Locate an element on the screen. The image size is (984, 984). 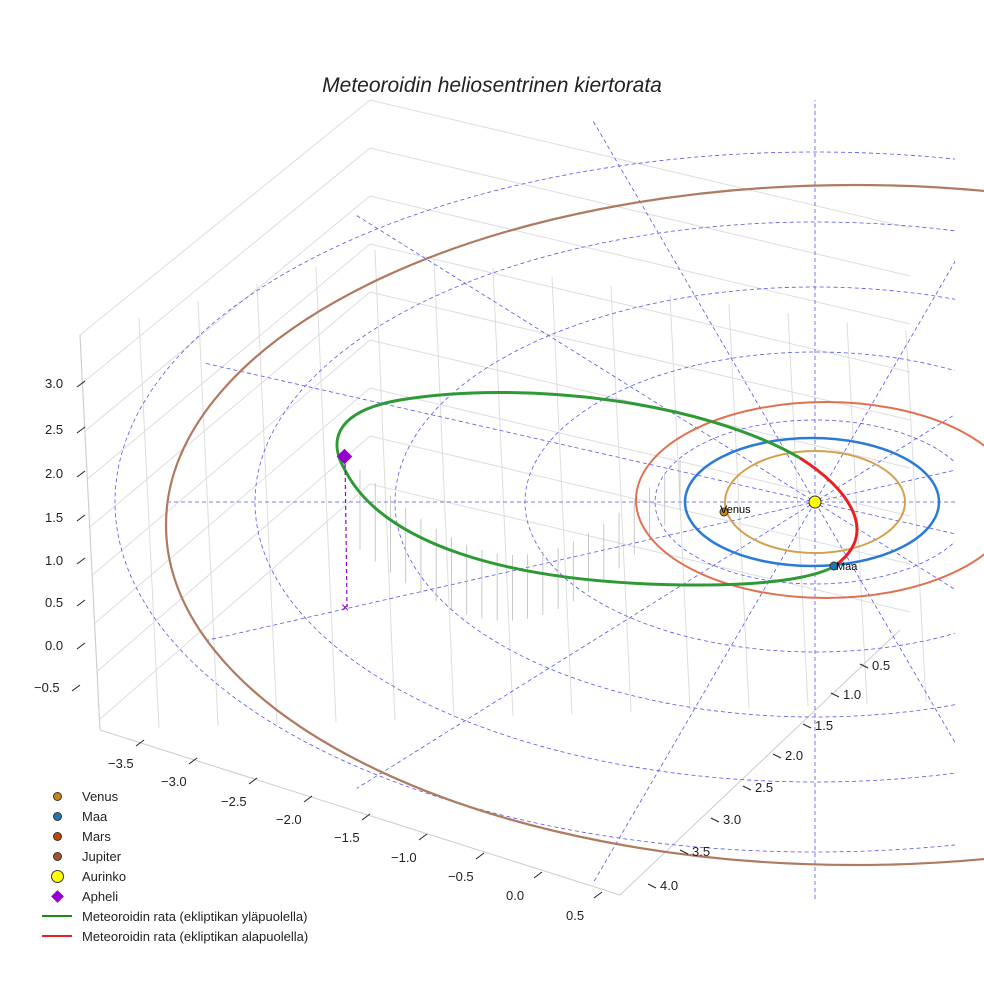
legend-item: Apheli is located at coordinates (172, 896).